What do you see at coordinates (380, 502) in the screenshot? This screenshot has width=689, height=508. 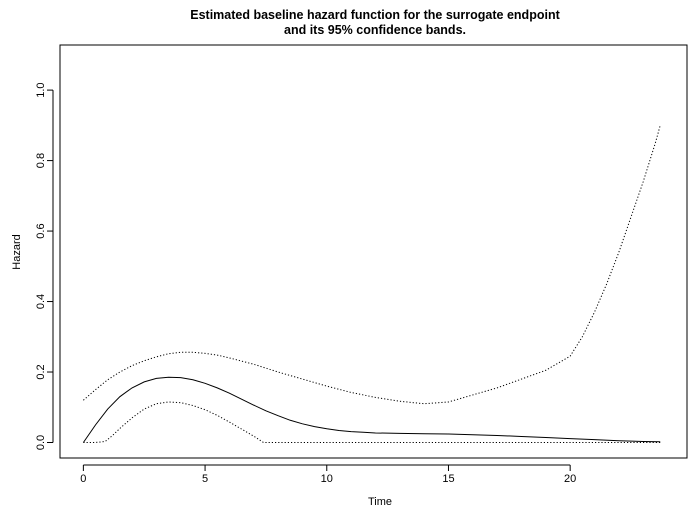 I see `x-axis-label: Time` at bounding box center [380, 502].